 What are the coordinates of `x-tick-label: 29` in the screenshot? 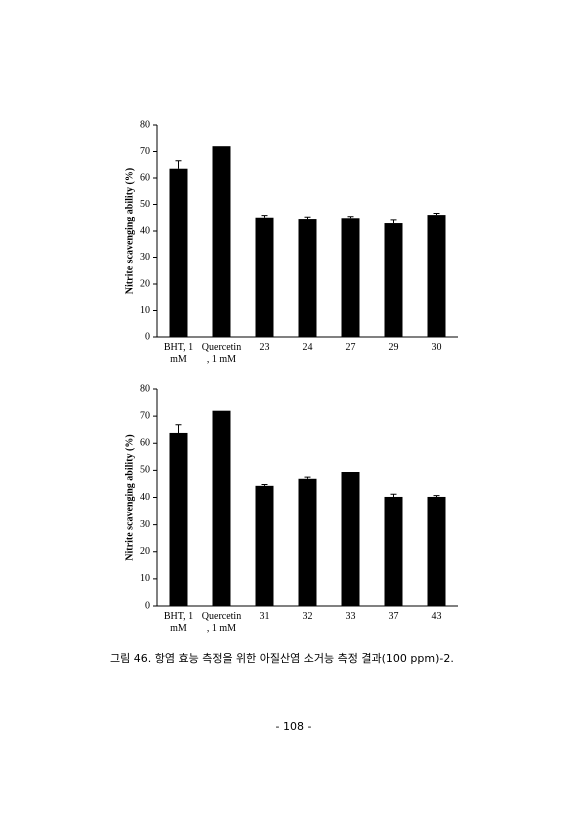 It's located at (393, 347).